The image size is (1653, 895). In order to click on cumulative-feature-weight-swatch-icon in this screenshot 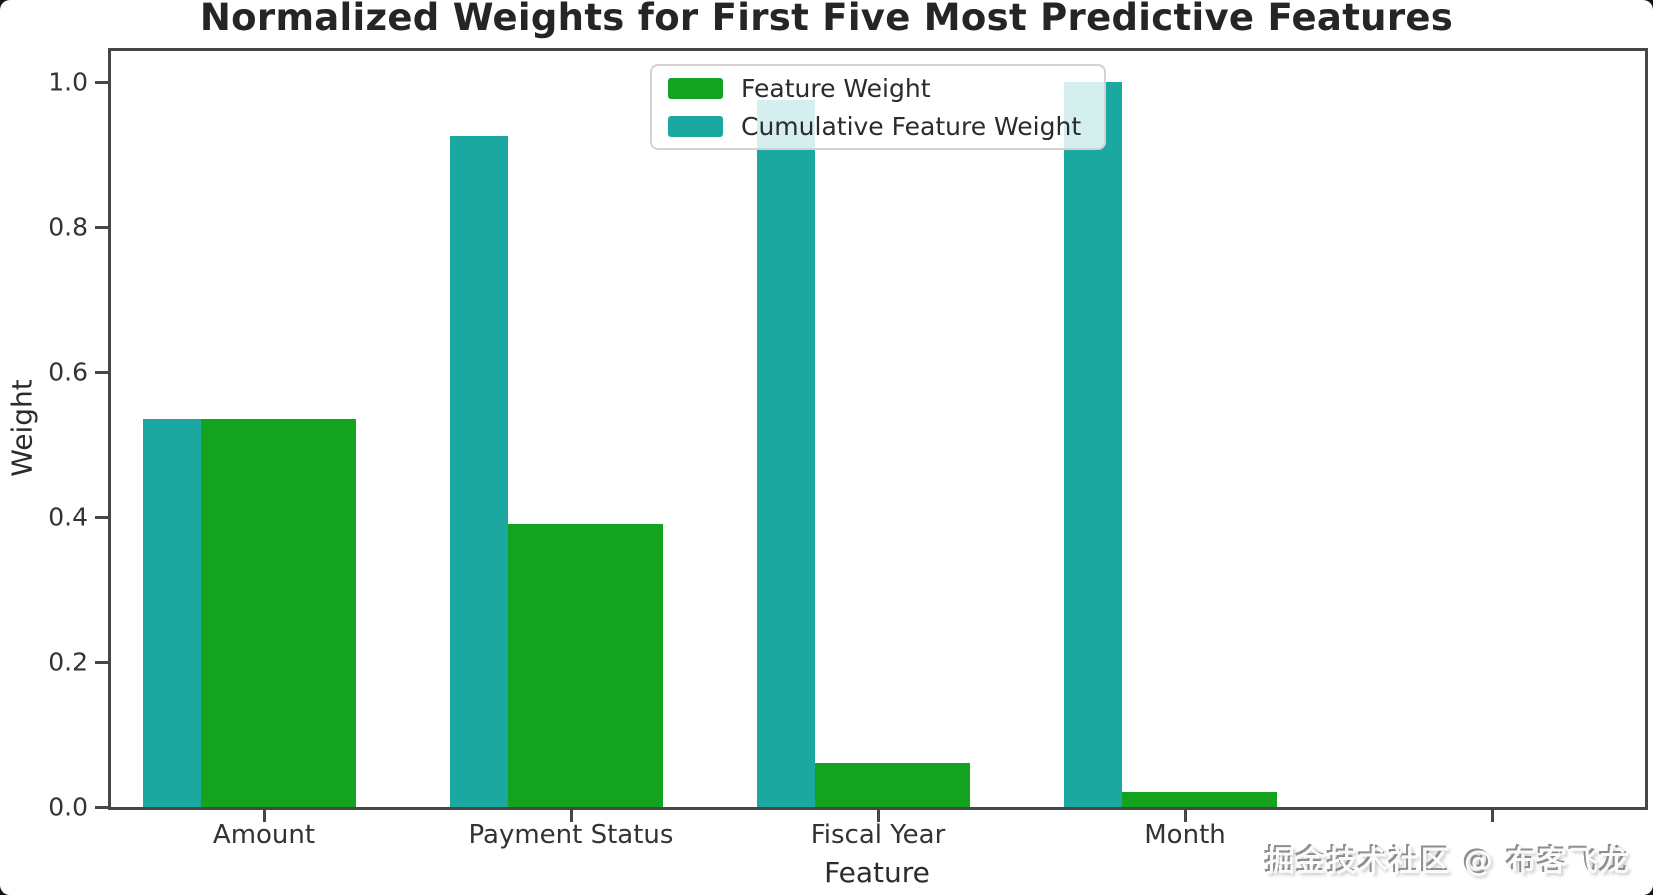, I will do `click(695, 126)`.